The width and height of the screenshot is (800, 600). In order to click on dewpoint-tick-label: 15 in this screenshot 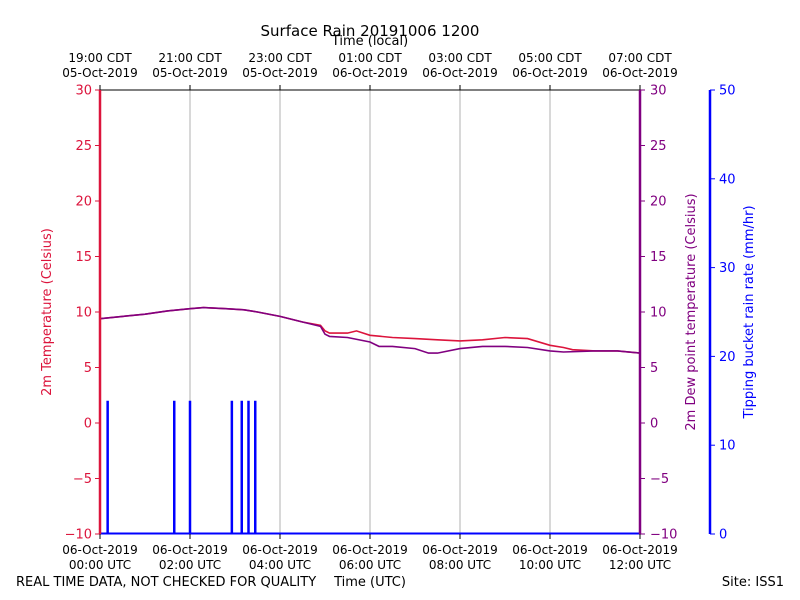, I will do `click(658, 257)`.